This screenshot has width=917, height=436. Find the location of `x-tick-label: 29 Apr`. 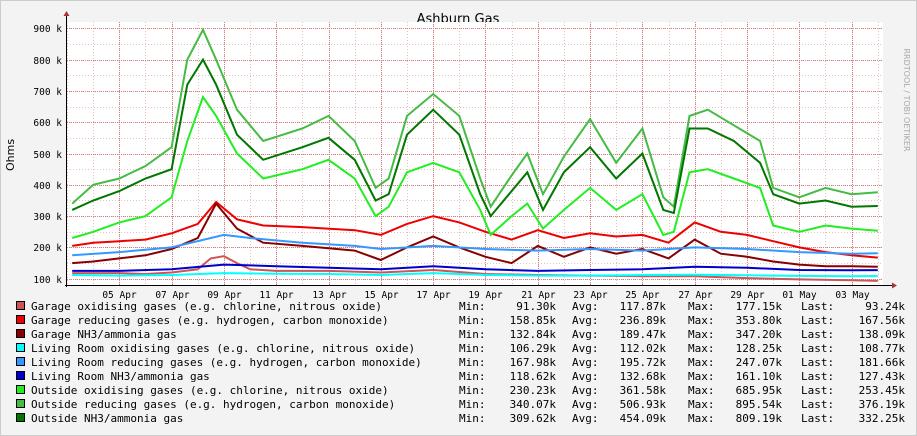

x-tick-label: 29 Apr is located at coordinates (747, 295).